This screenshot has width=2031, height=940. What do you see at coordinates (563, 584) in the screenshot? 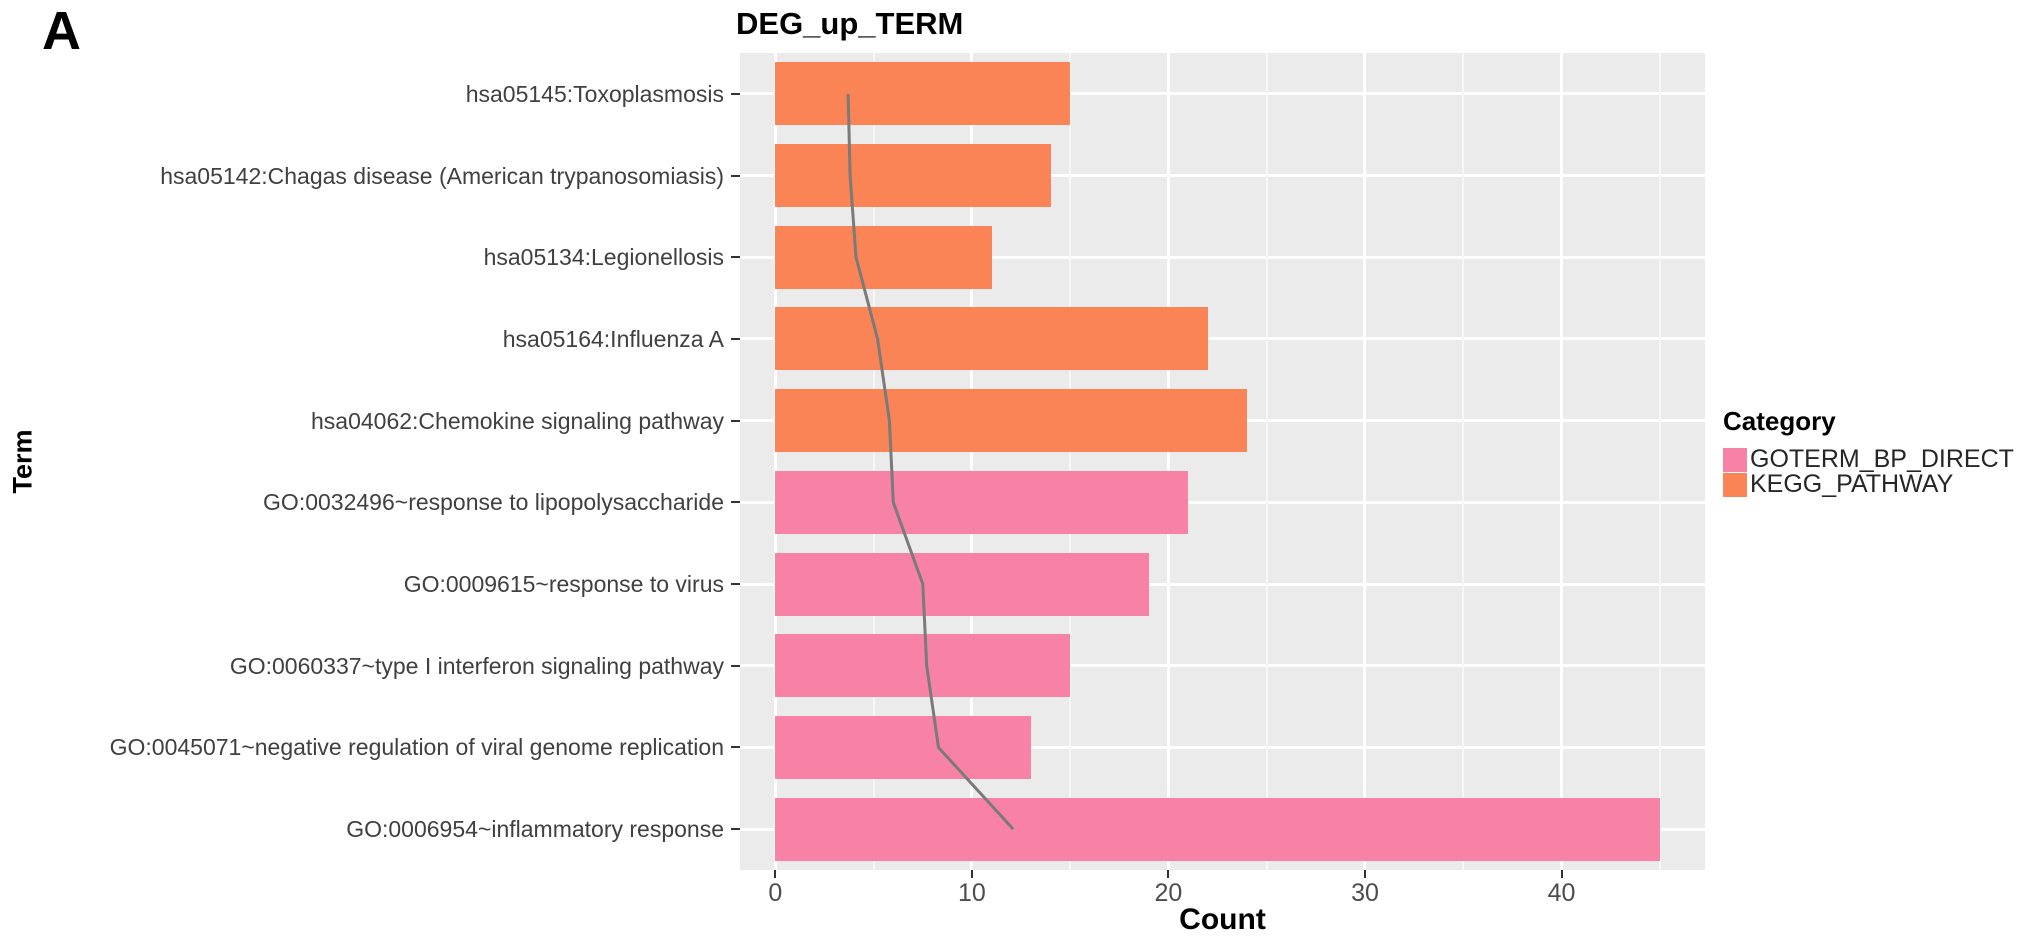
I see `y-axis-category-label: GO:0009615~response to virus` at bounding box center [563, 584].